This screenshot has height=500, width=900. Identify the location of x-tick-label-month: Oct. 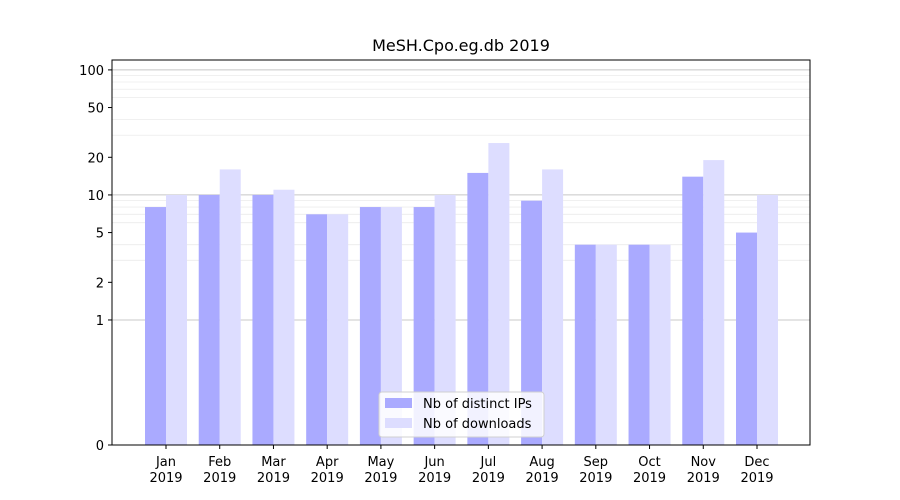
(649, 462).